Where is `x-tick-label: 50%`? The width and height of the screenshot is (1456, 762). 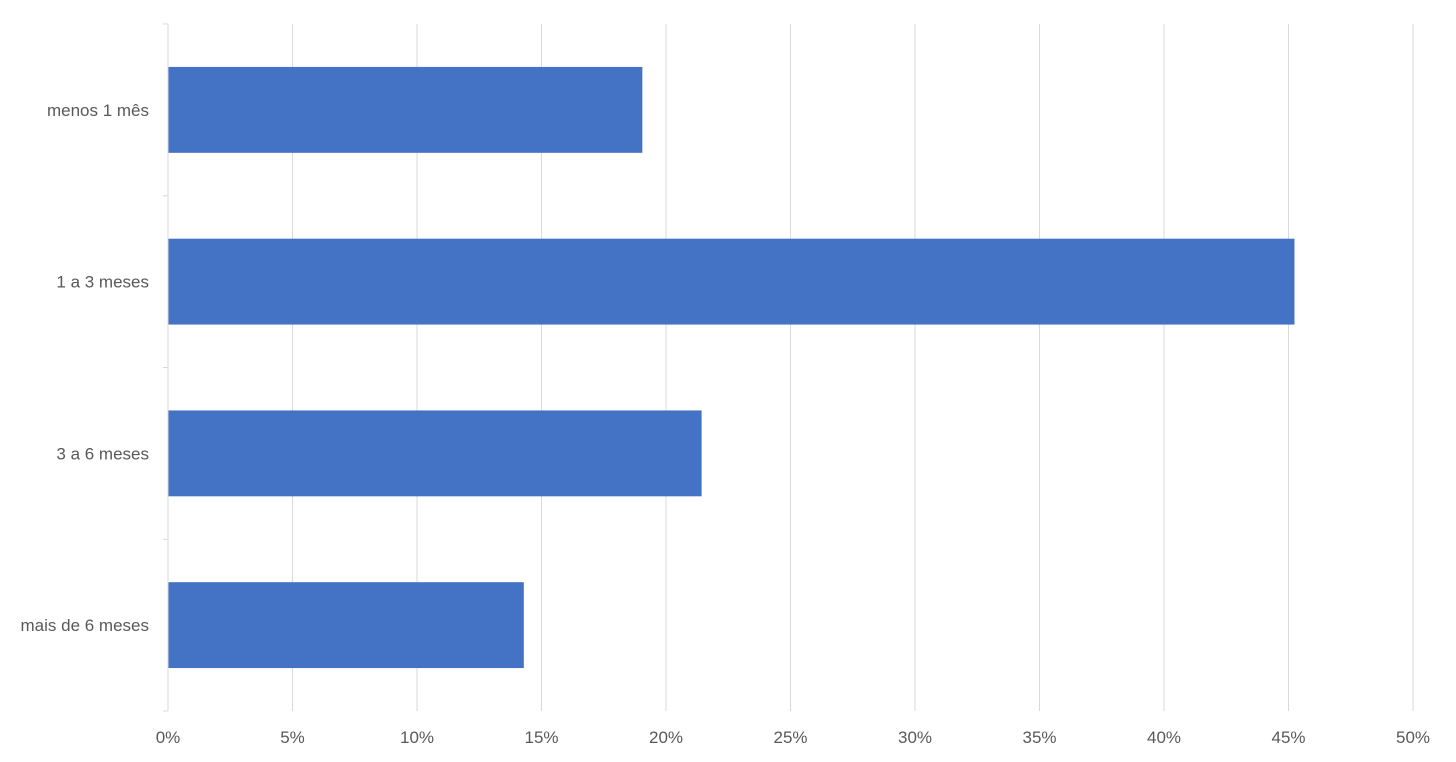 x-tick-label: 50% is located at coordinates (1413, 737).